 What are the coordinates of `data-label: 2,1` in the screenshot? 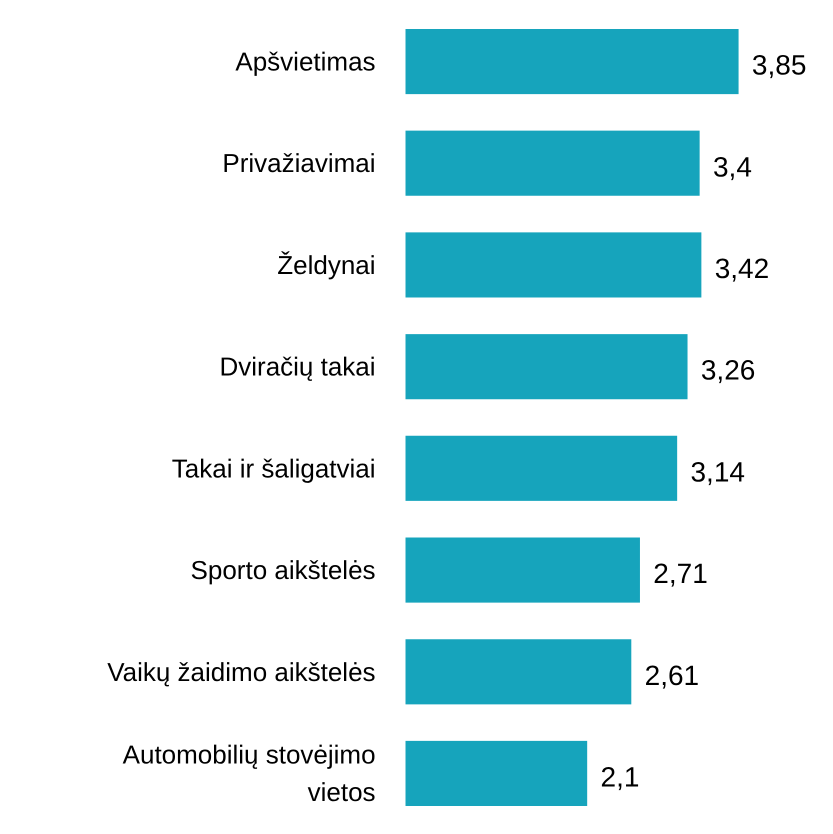 It's located at (620, 777).